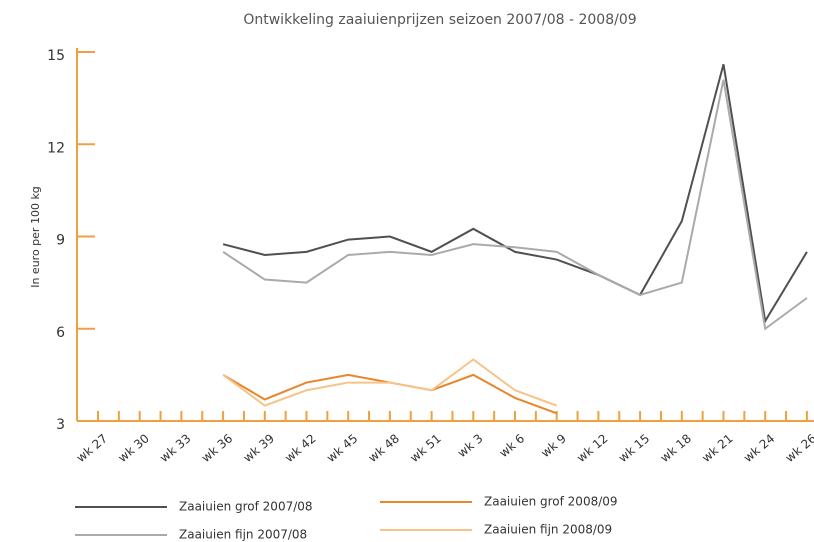 The image size is (814, 542). Describe the element at coordinates (342, 448) in the screenshot. I see `x-tick-label: wk 45` at that location.